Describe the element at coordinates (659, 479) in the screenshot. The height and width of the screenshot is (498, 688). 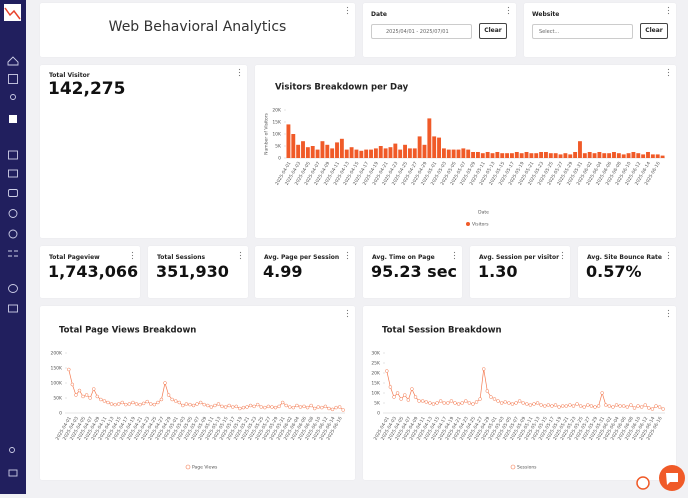
I see `chat-widget` at that location.